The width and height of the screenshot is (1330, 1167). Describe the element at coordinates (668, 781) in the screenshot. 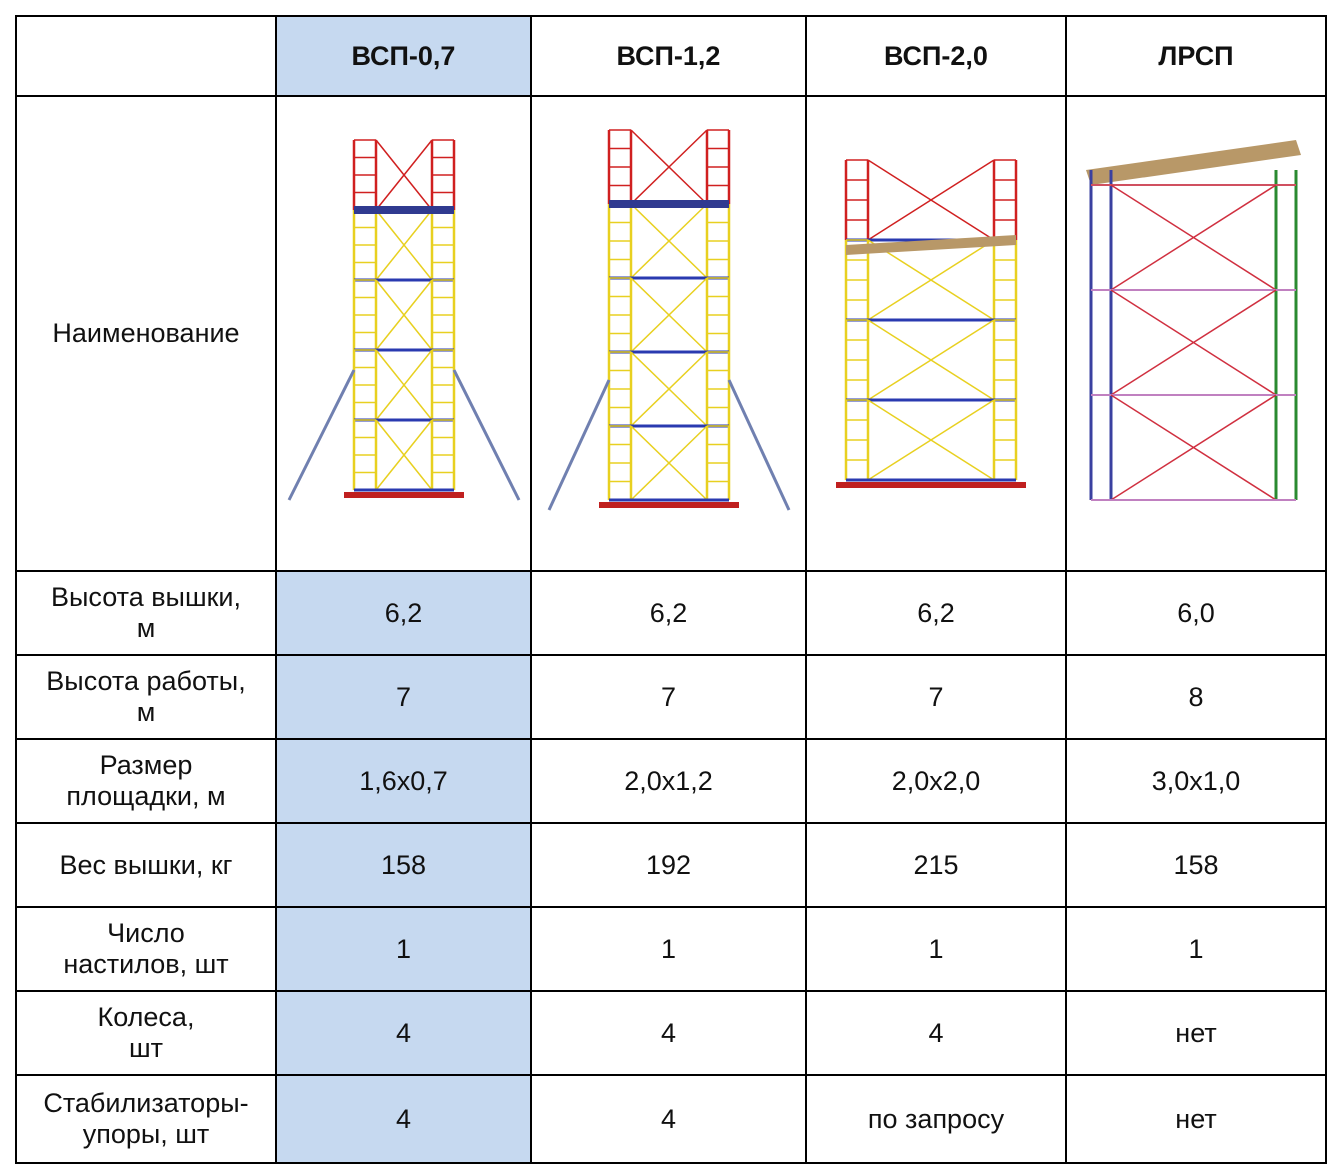

I see `table-cell: 2,0x1,2` at that location.